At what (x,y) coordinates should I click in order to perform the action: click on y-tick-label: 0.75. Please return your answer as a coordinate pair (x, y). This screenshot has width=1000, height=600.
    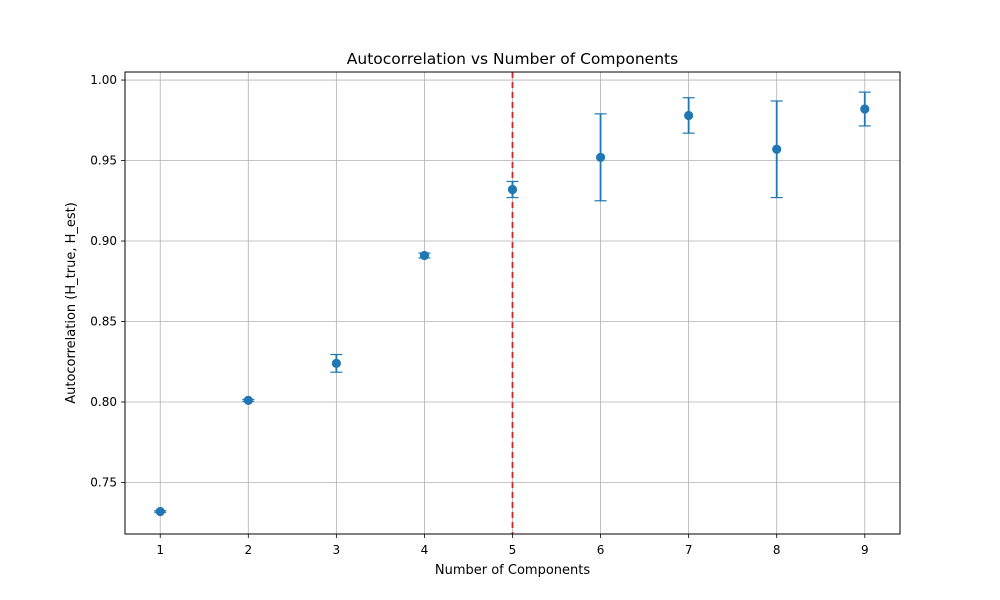
    Looking at the image, I should click on (103, 482).